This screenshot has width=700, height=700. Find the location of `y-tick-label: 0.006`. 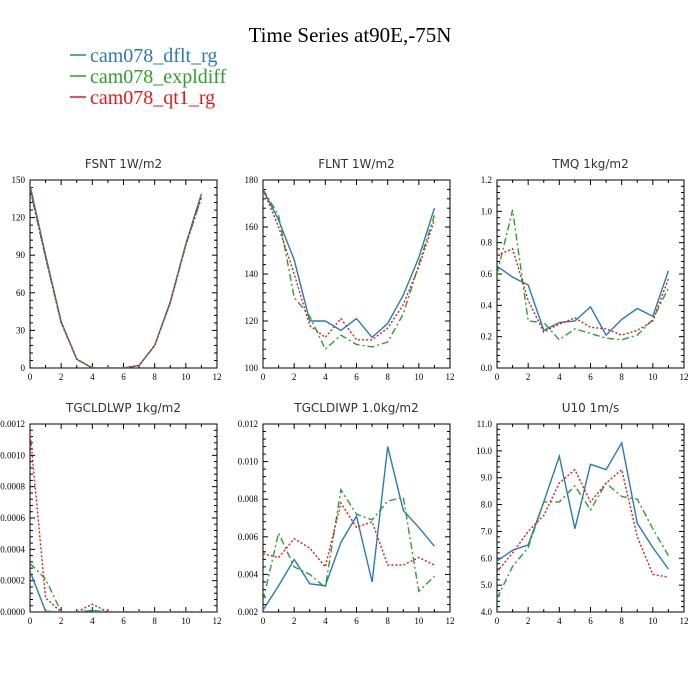

y-tick-label: 0.006 is located at coordinates (248, 537).